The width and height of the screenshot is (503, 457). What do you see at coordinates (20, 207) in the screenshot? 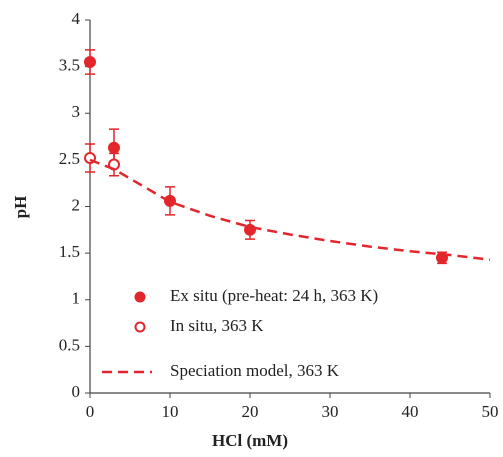
I see `y-axis-label: pH` at bounding box center [20, 207].